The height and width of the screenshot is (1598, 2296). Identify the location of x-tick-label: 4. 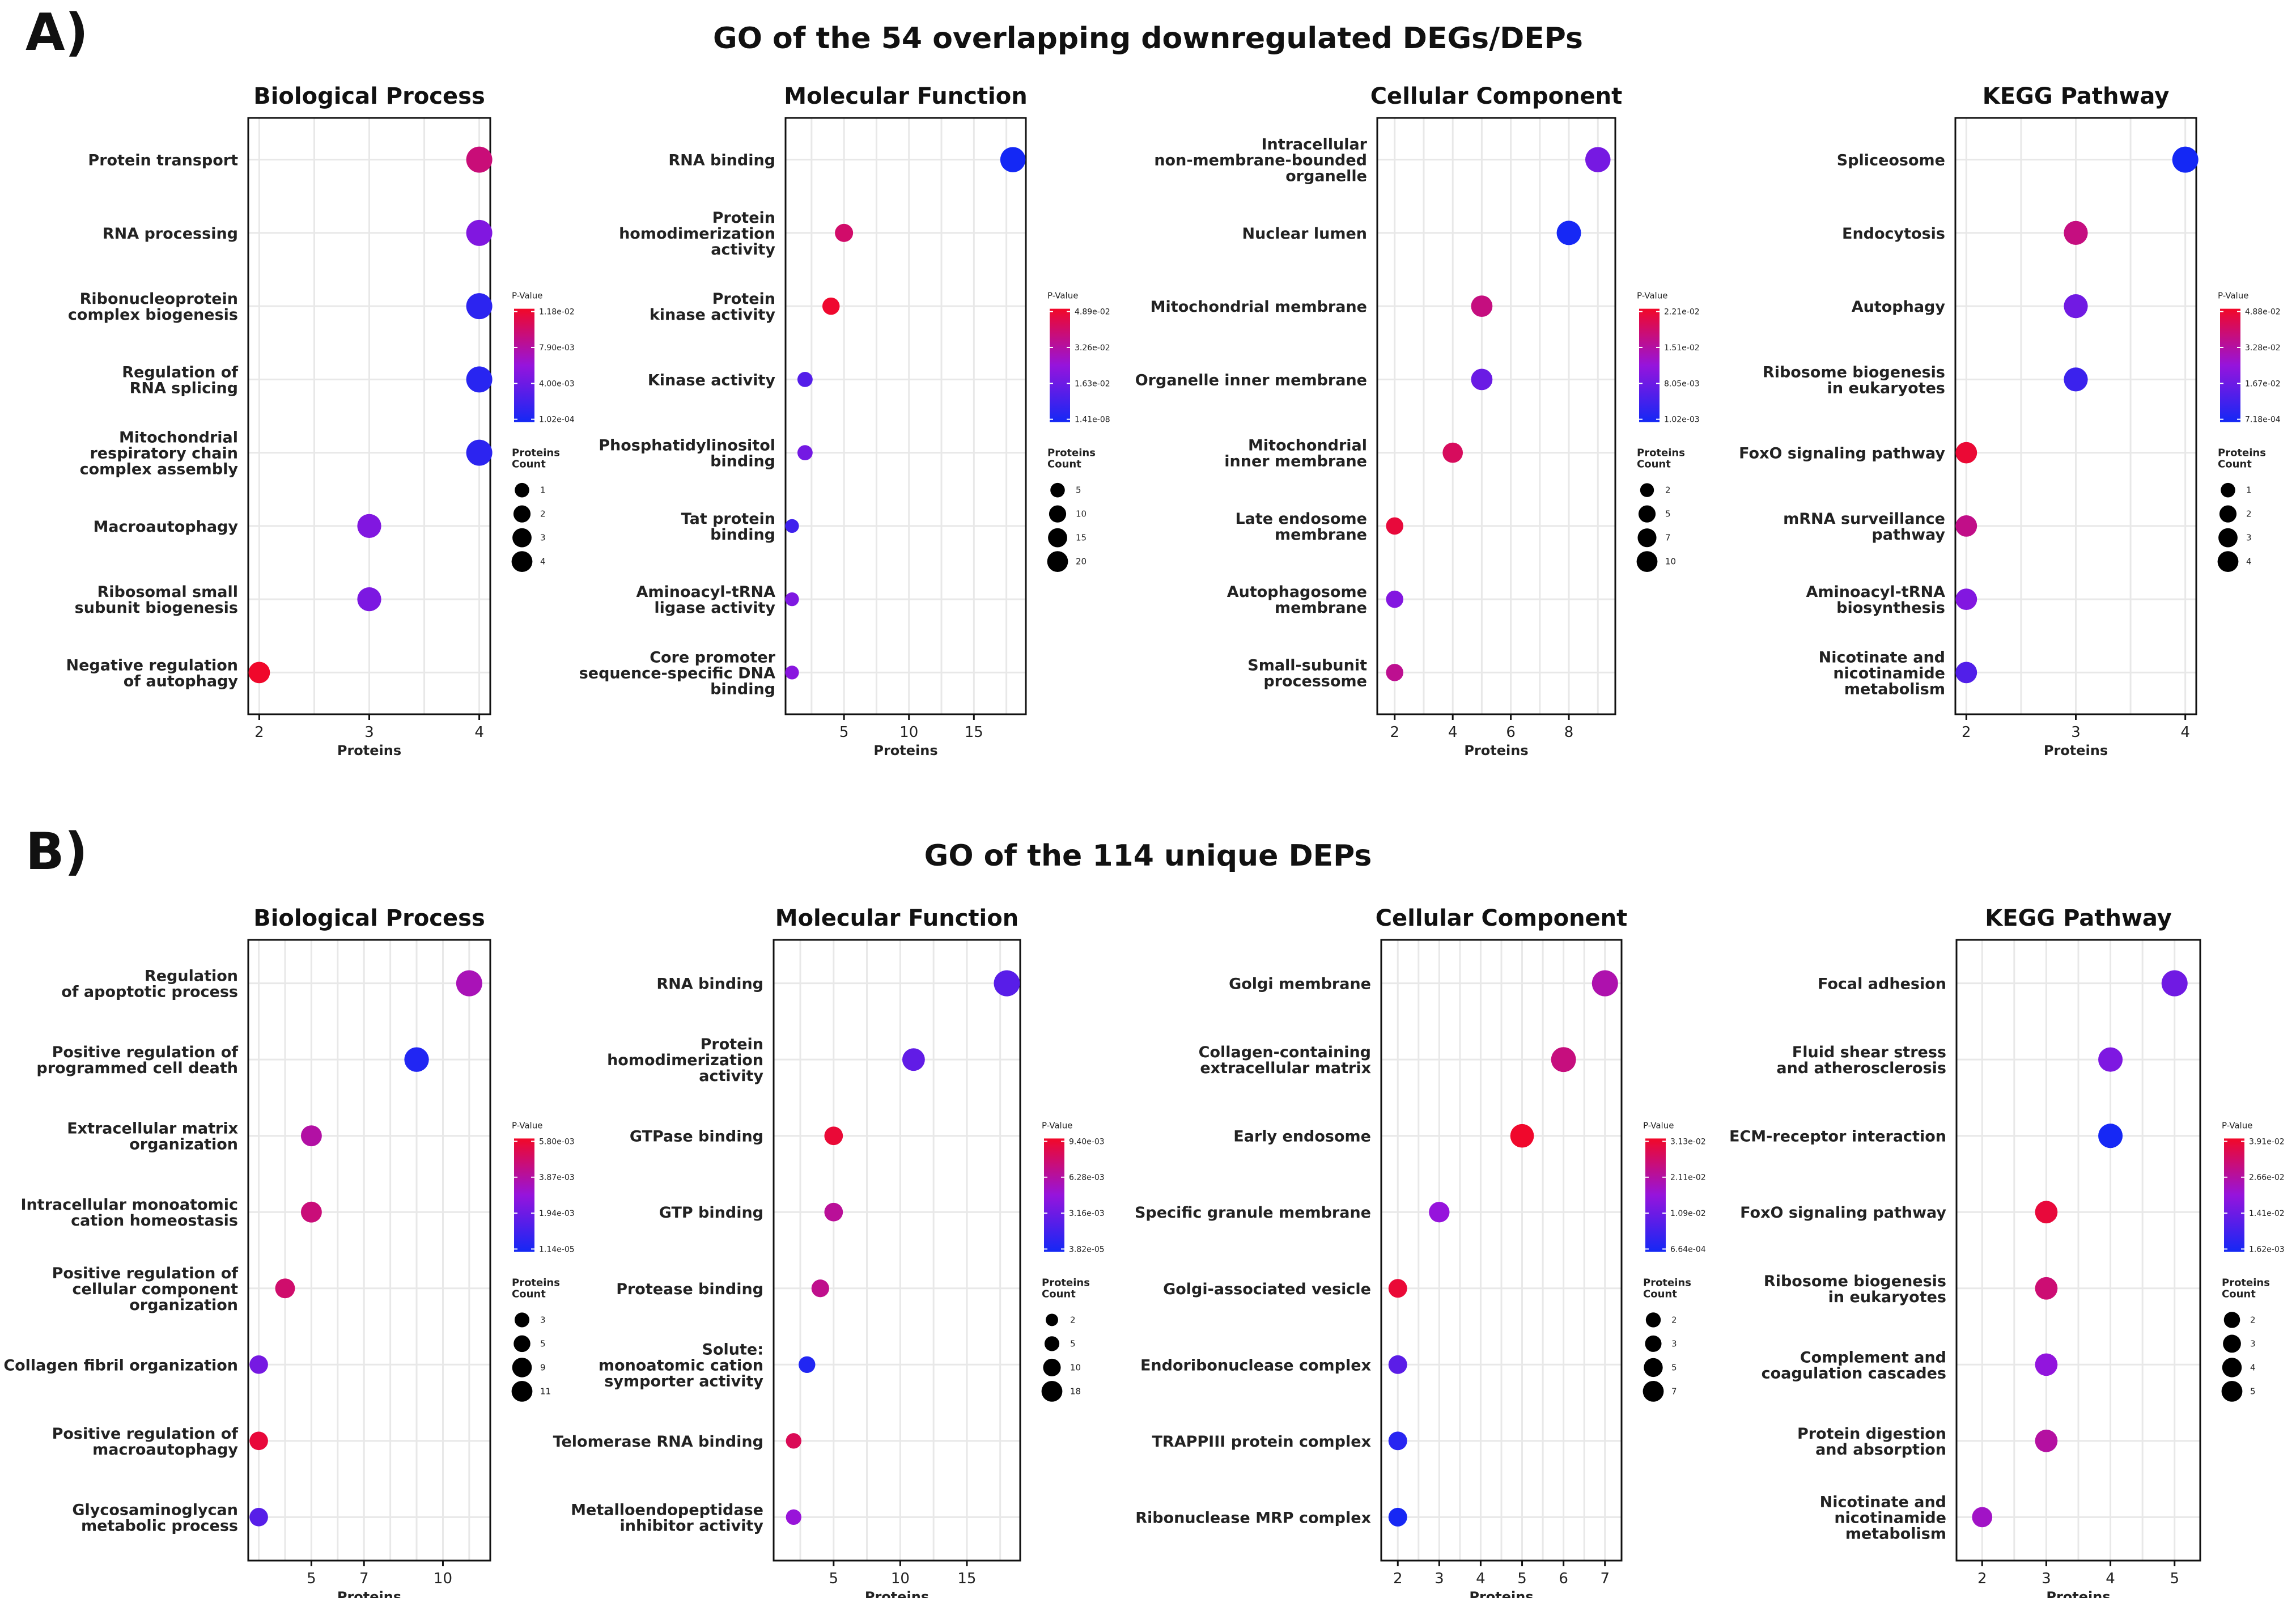
(2185, 732).